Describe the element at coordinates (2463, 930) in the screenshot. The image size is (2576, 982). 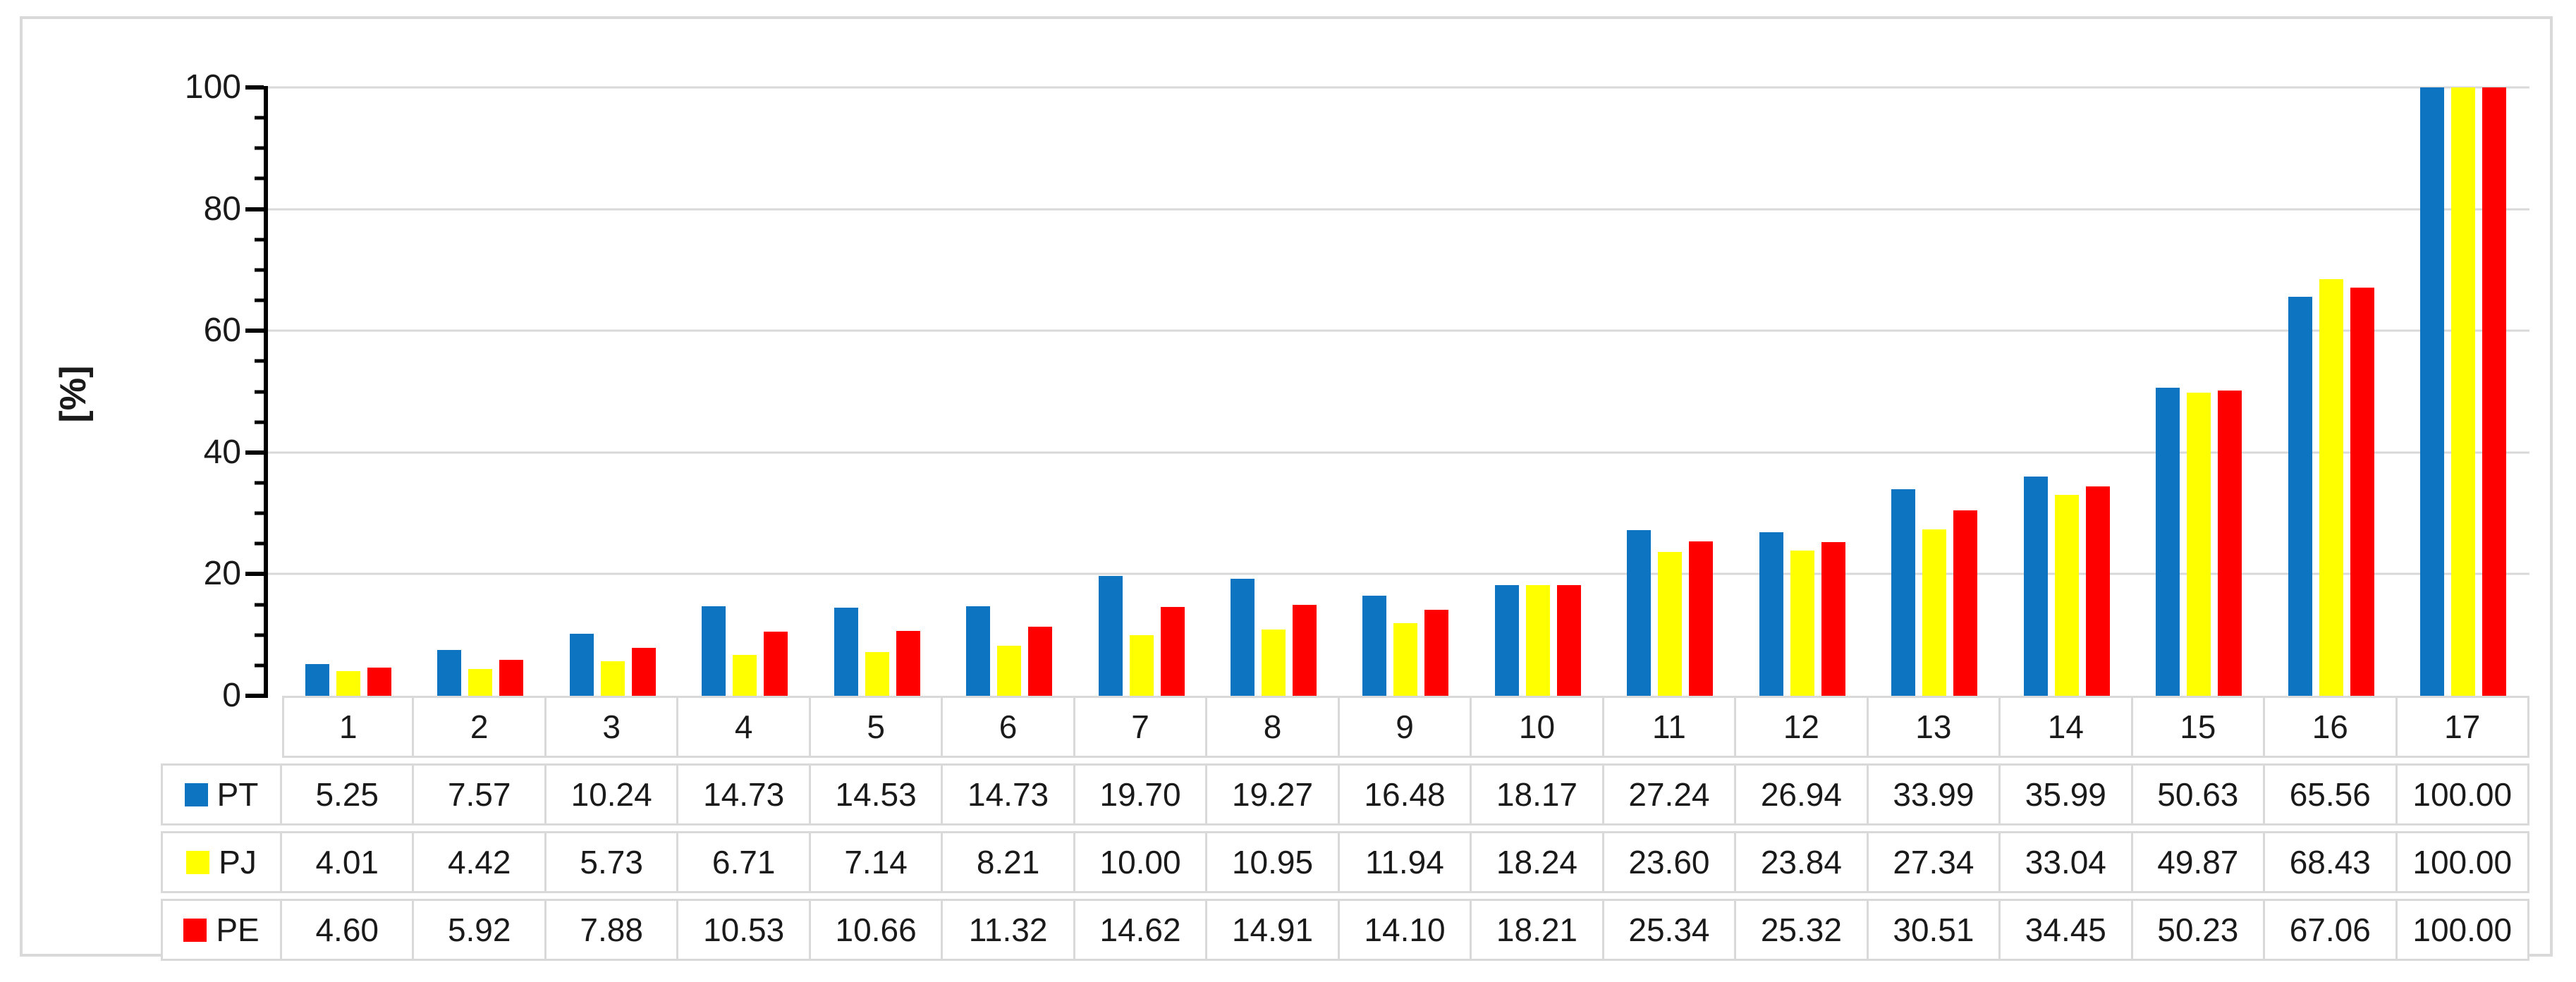
I see `value-cell-pe-17: 100.00` at that location.